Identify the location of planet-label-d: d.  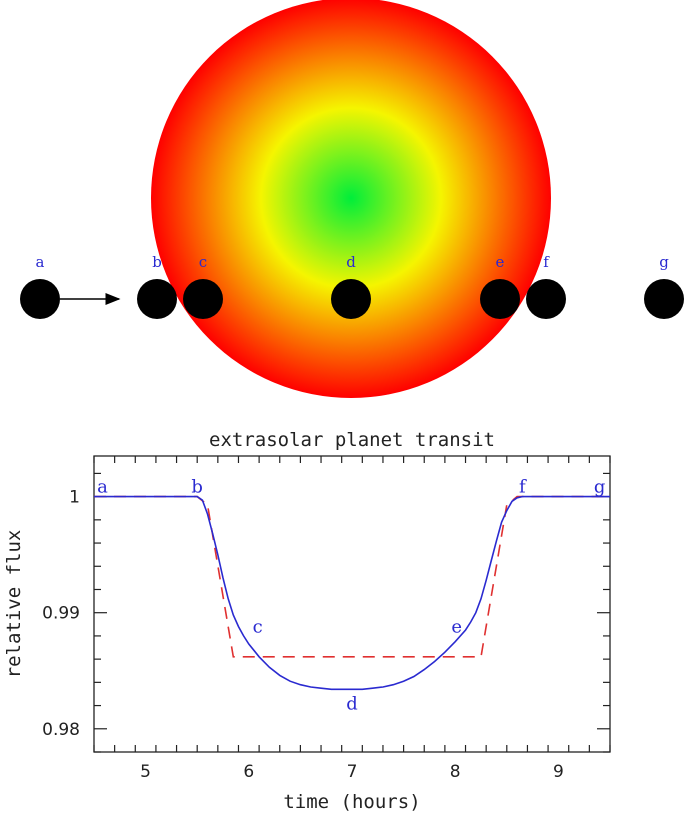
(351, 262).